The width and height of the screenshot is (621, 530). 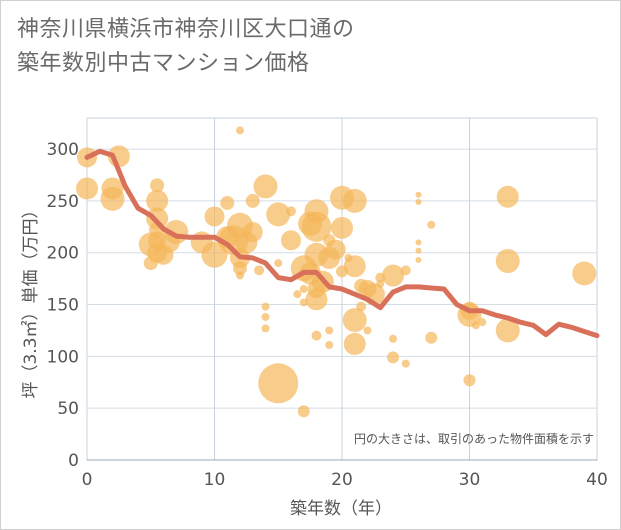 What do you see at coordinates (163, 63) in the screenshot?
I see `chart-title-line-2: 築年数別中古マンション価格` at bounding box center [163, 63].